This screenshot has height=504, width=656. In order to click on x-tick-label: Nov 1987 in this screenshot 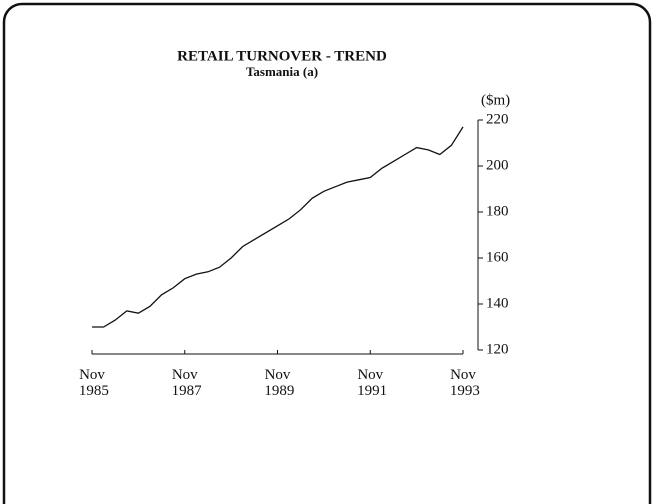, I will do `click(185, 383)`.